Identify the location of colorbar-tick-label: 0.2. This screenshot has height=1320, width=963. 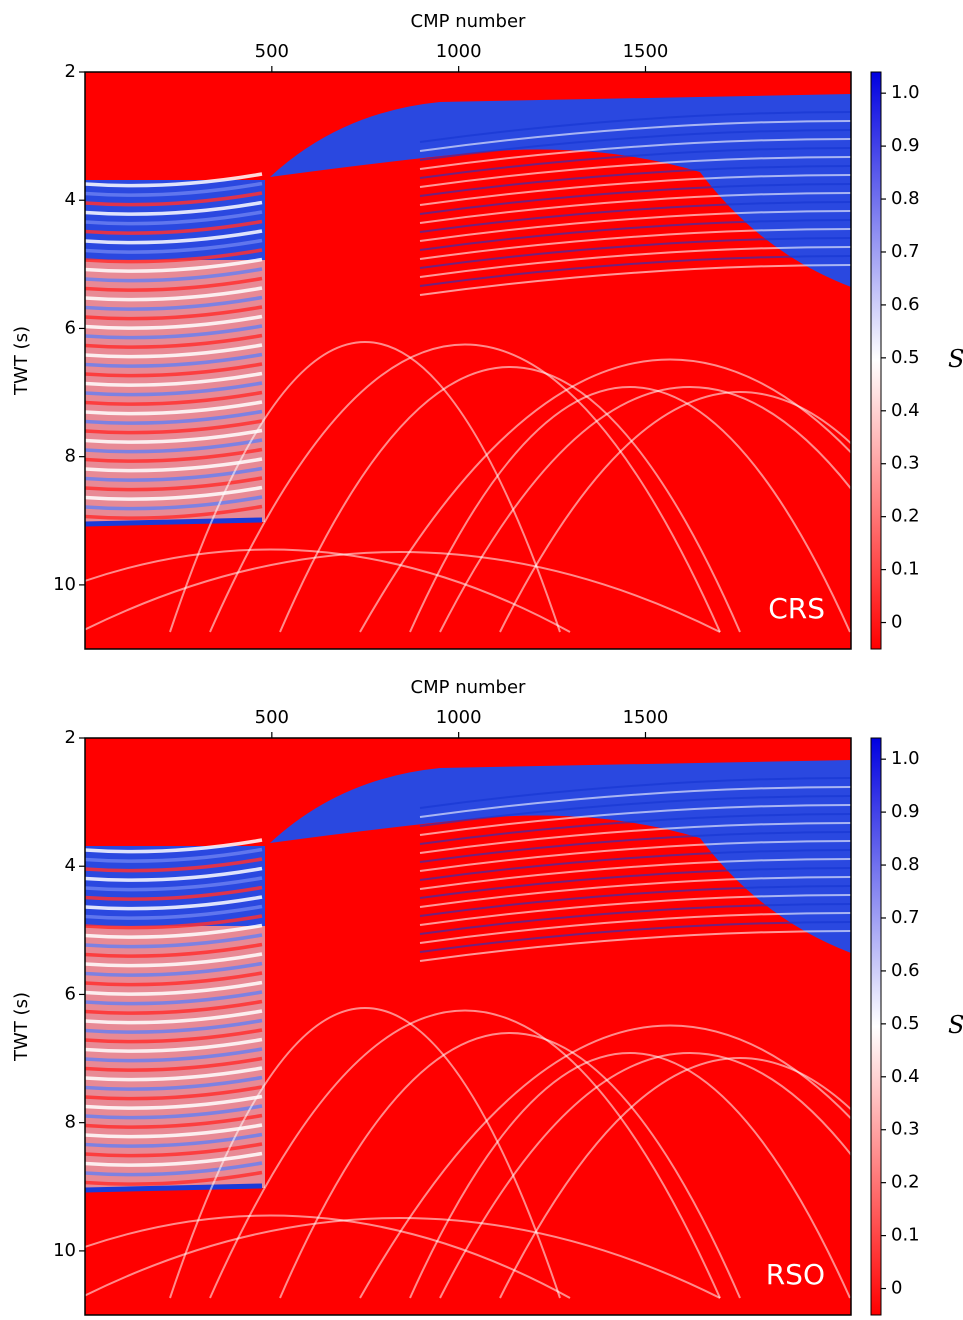
(905, 516).